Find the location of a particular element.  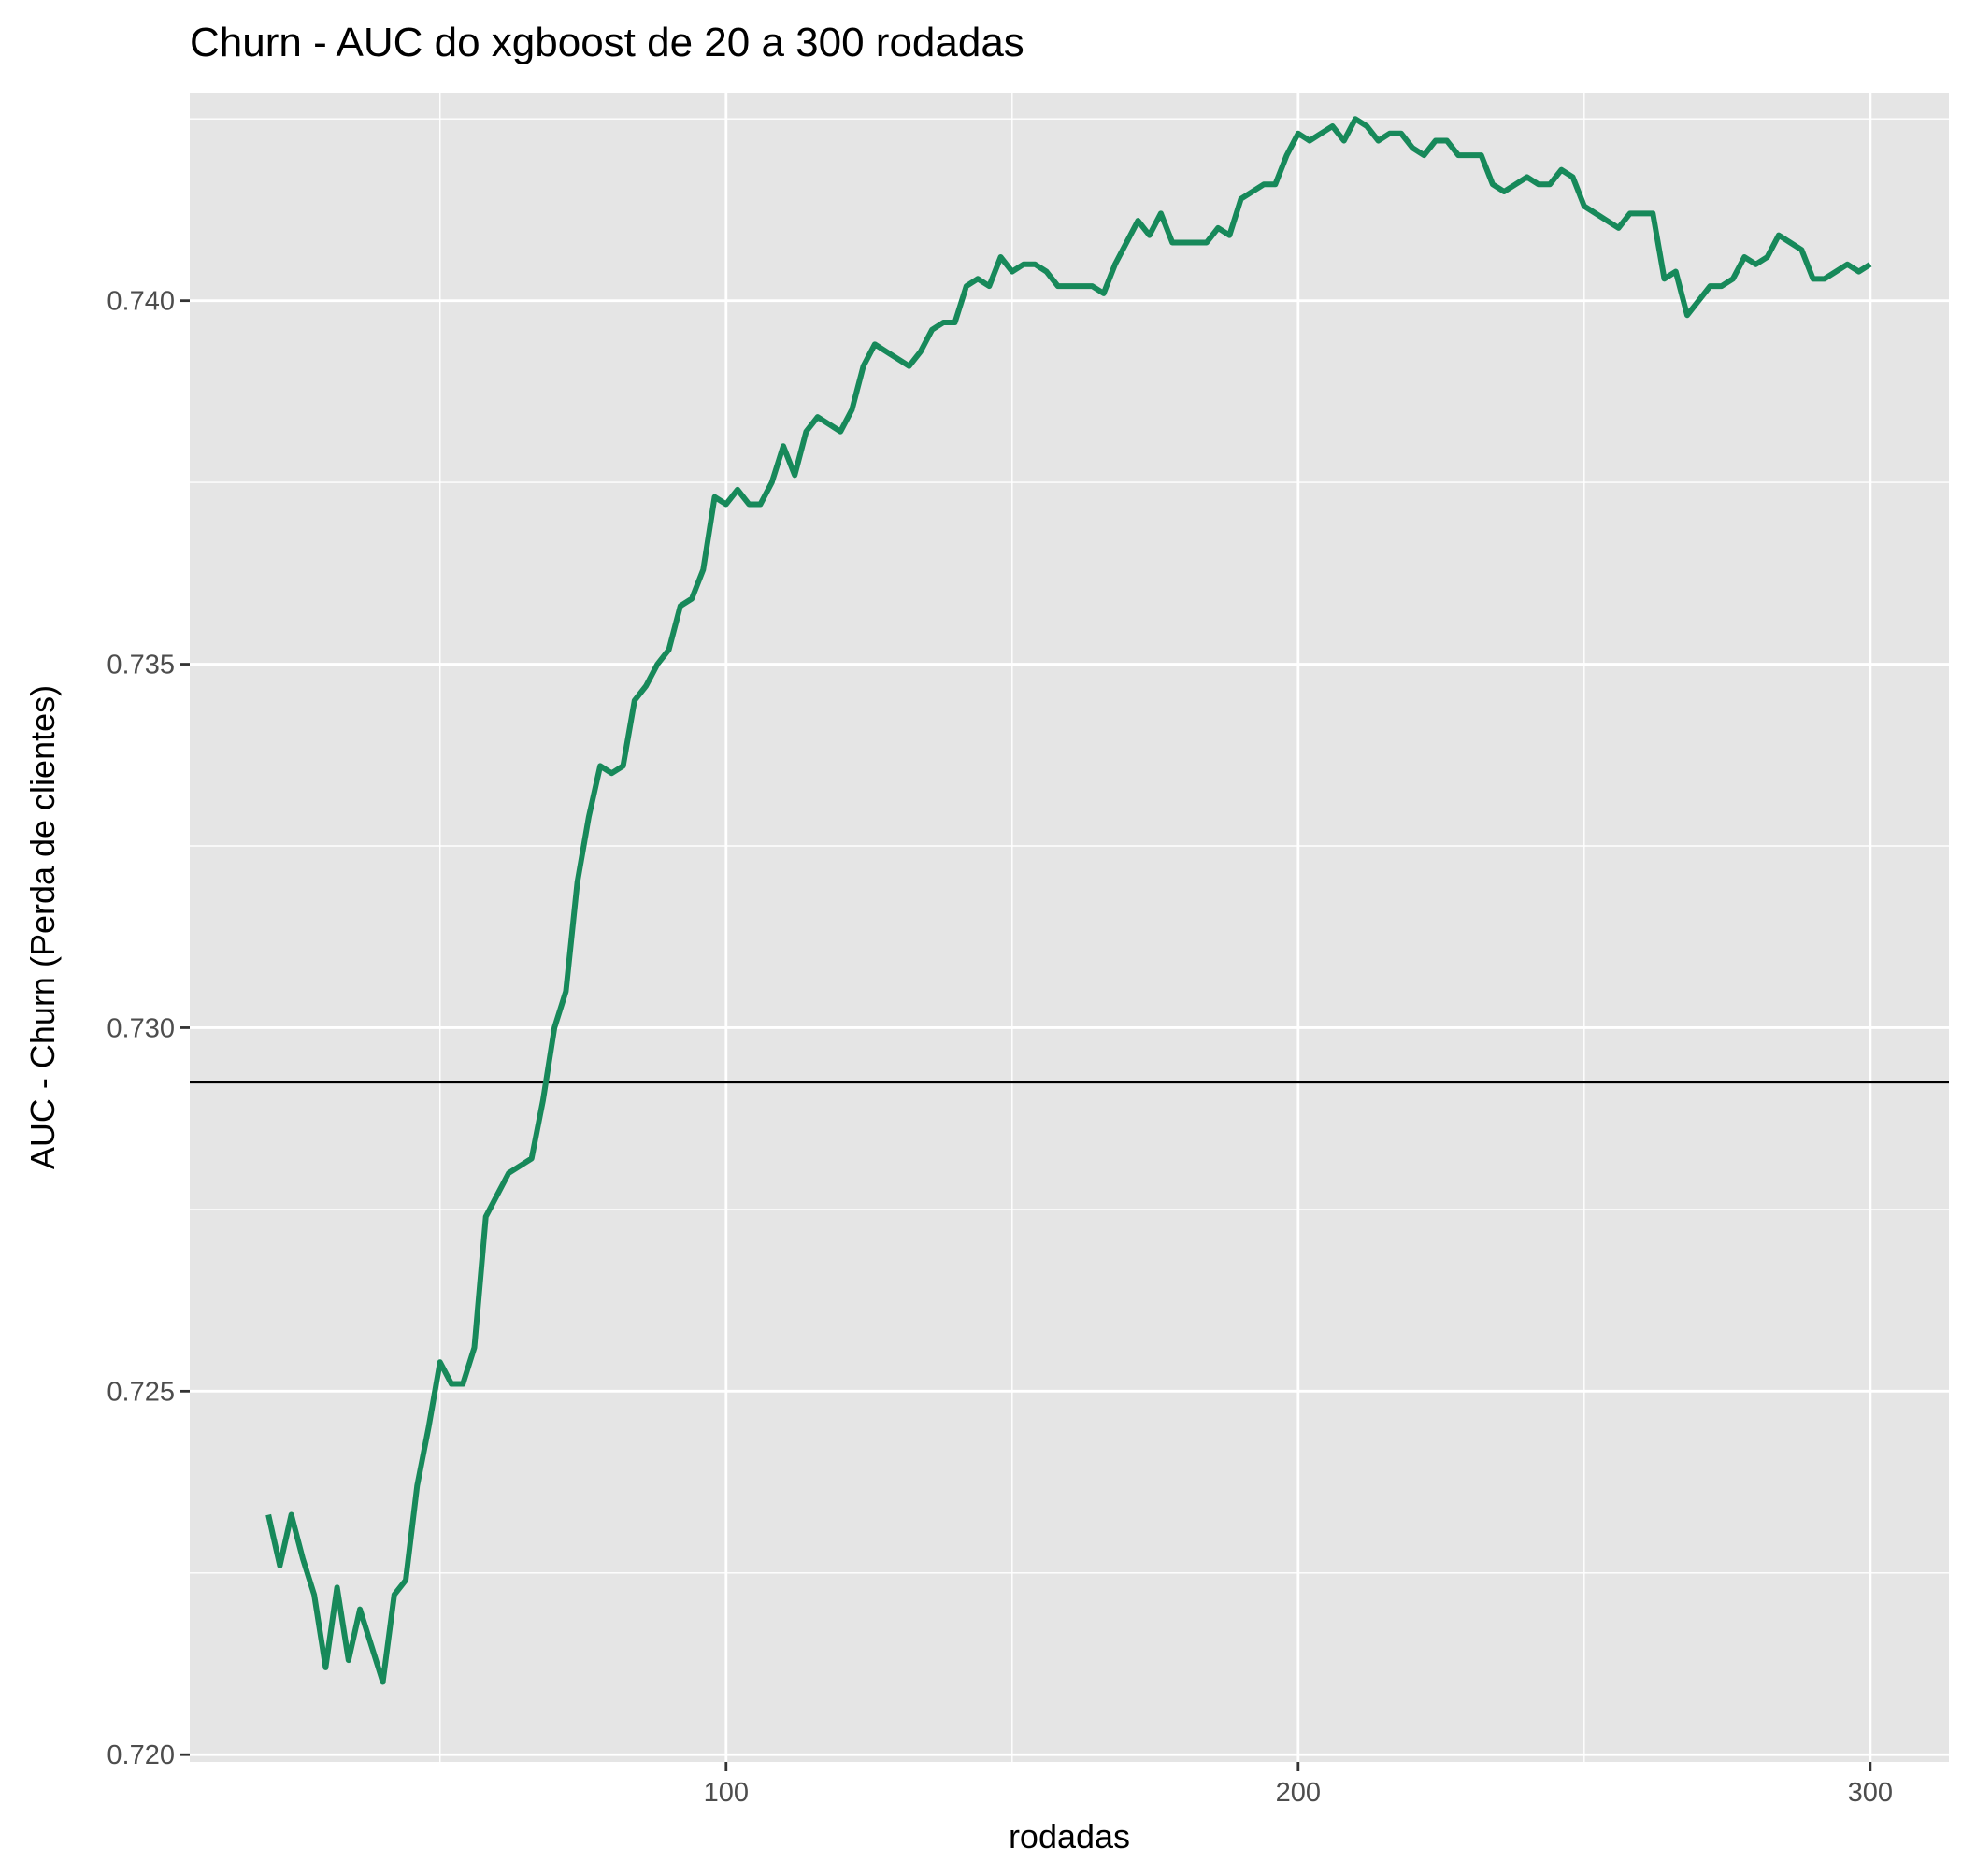

x-axis-tick-labels: 100 200 300 is located at coordinates (1298, 1793).